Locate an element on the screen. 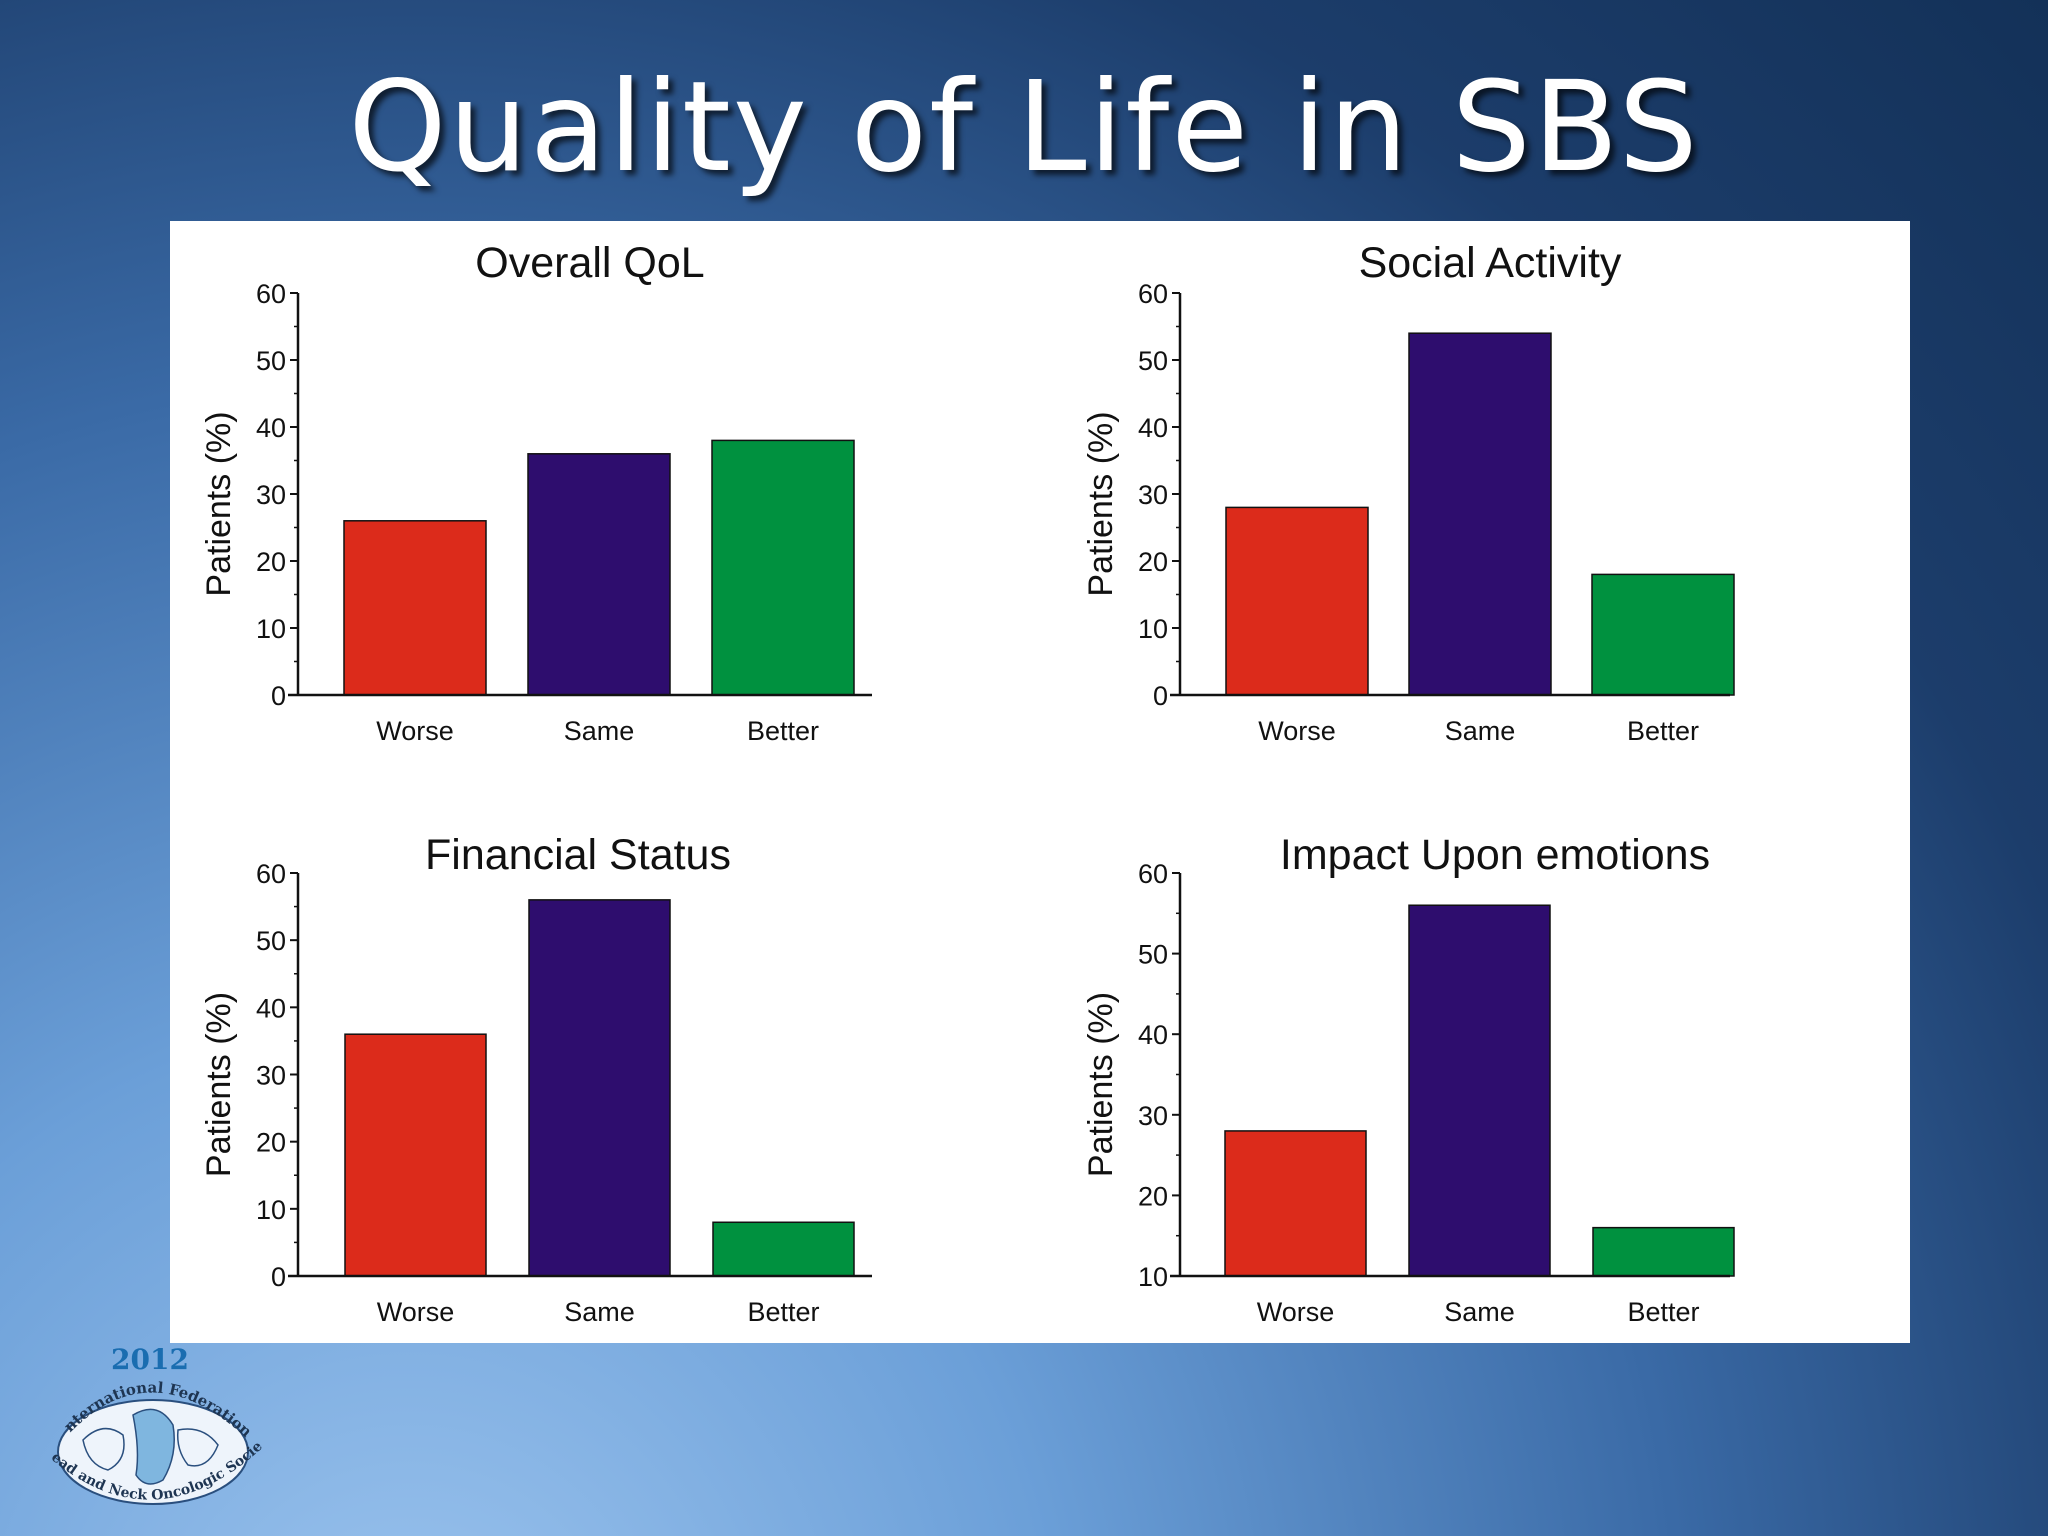 Image resolution: width=2048 pixels, height=1536 pixels. logo-year: 2012 is located at coordinates (150, 1359).